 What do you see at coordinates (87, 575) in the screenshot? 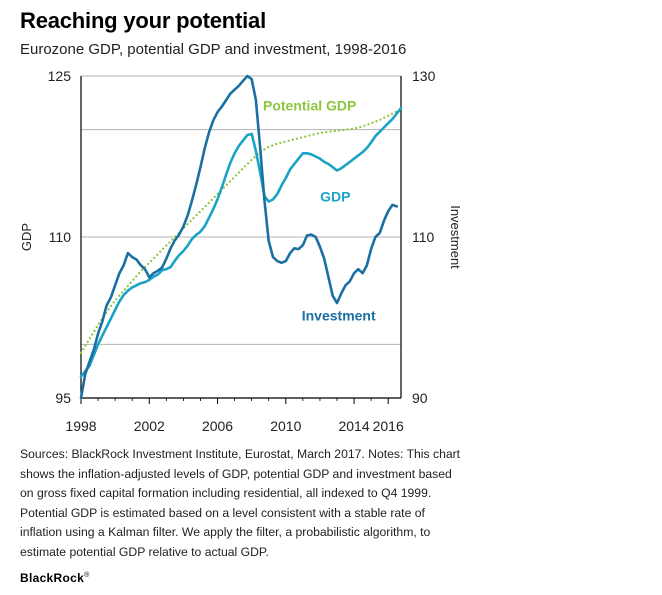
I see `brand-mark: ®` at bounding box center [87, 575].